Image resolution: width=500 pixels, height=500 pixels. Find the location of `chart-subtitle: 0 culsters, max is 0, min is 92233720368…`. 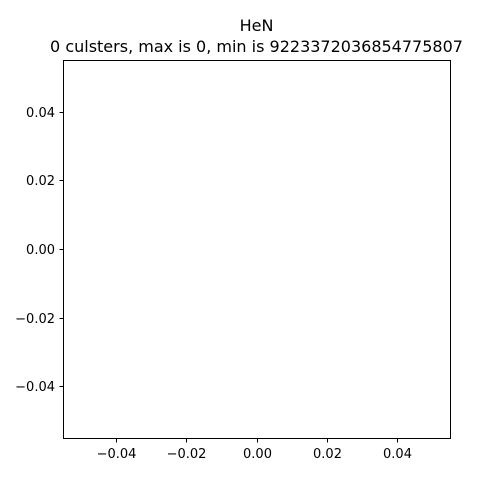

chart-subtitle: 0 culsters, max is 0, min is 92233720368… is located at coordinates (256, 46).